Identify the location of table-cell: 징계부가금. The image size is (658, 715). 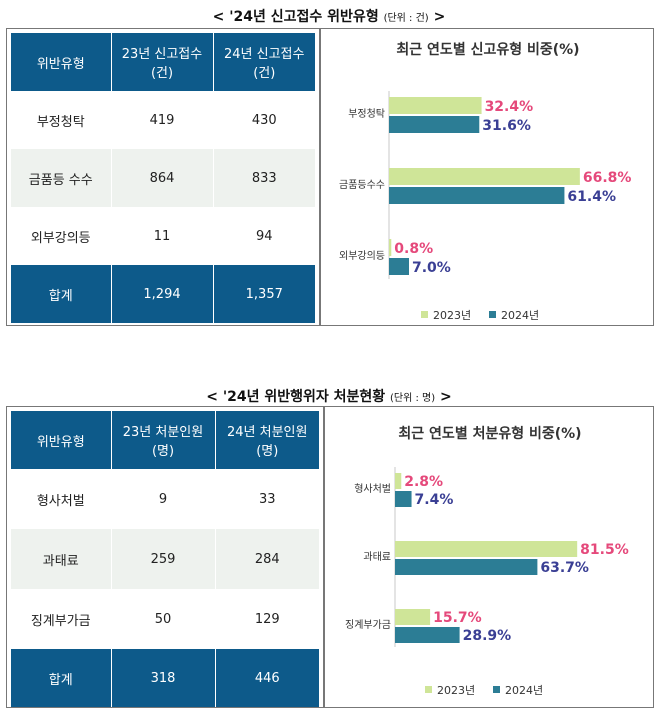
(61, 619).